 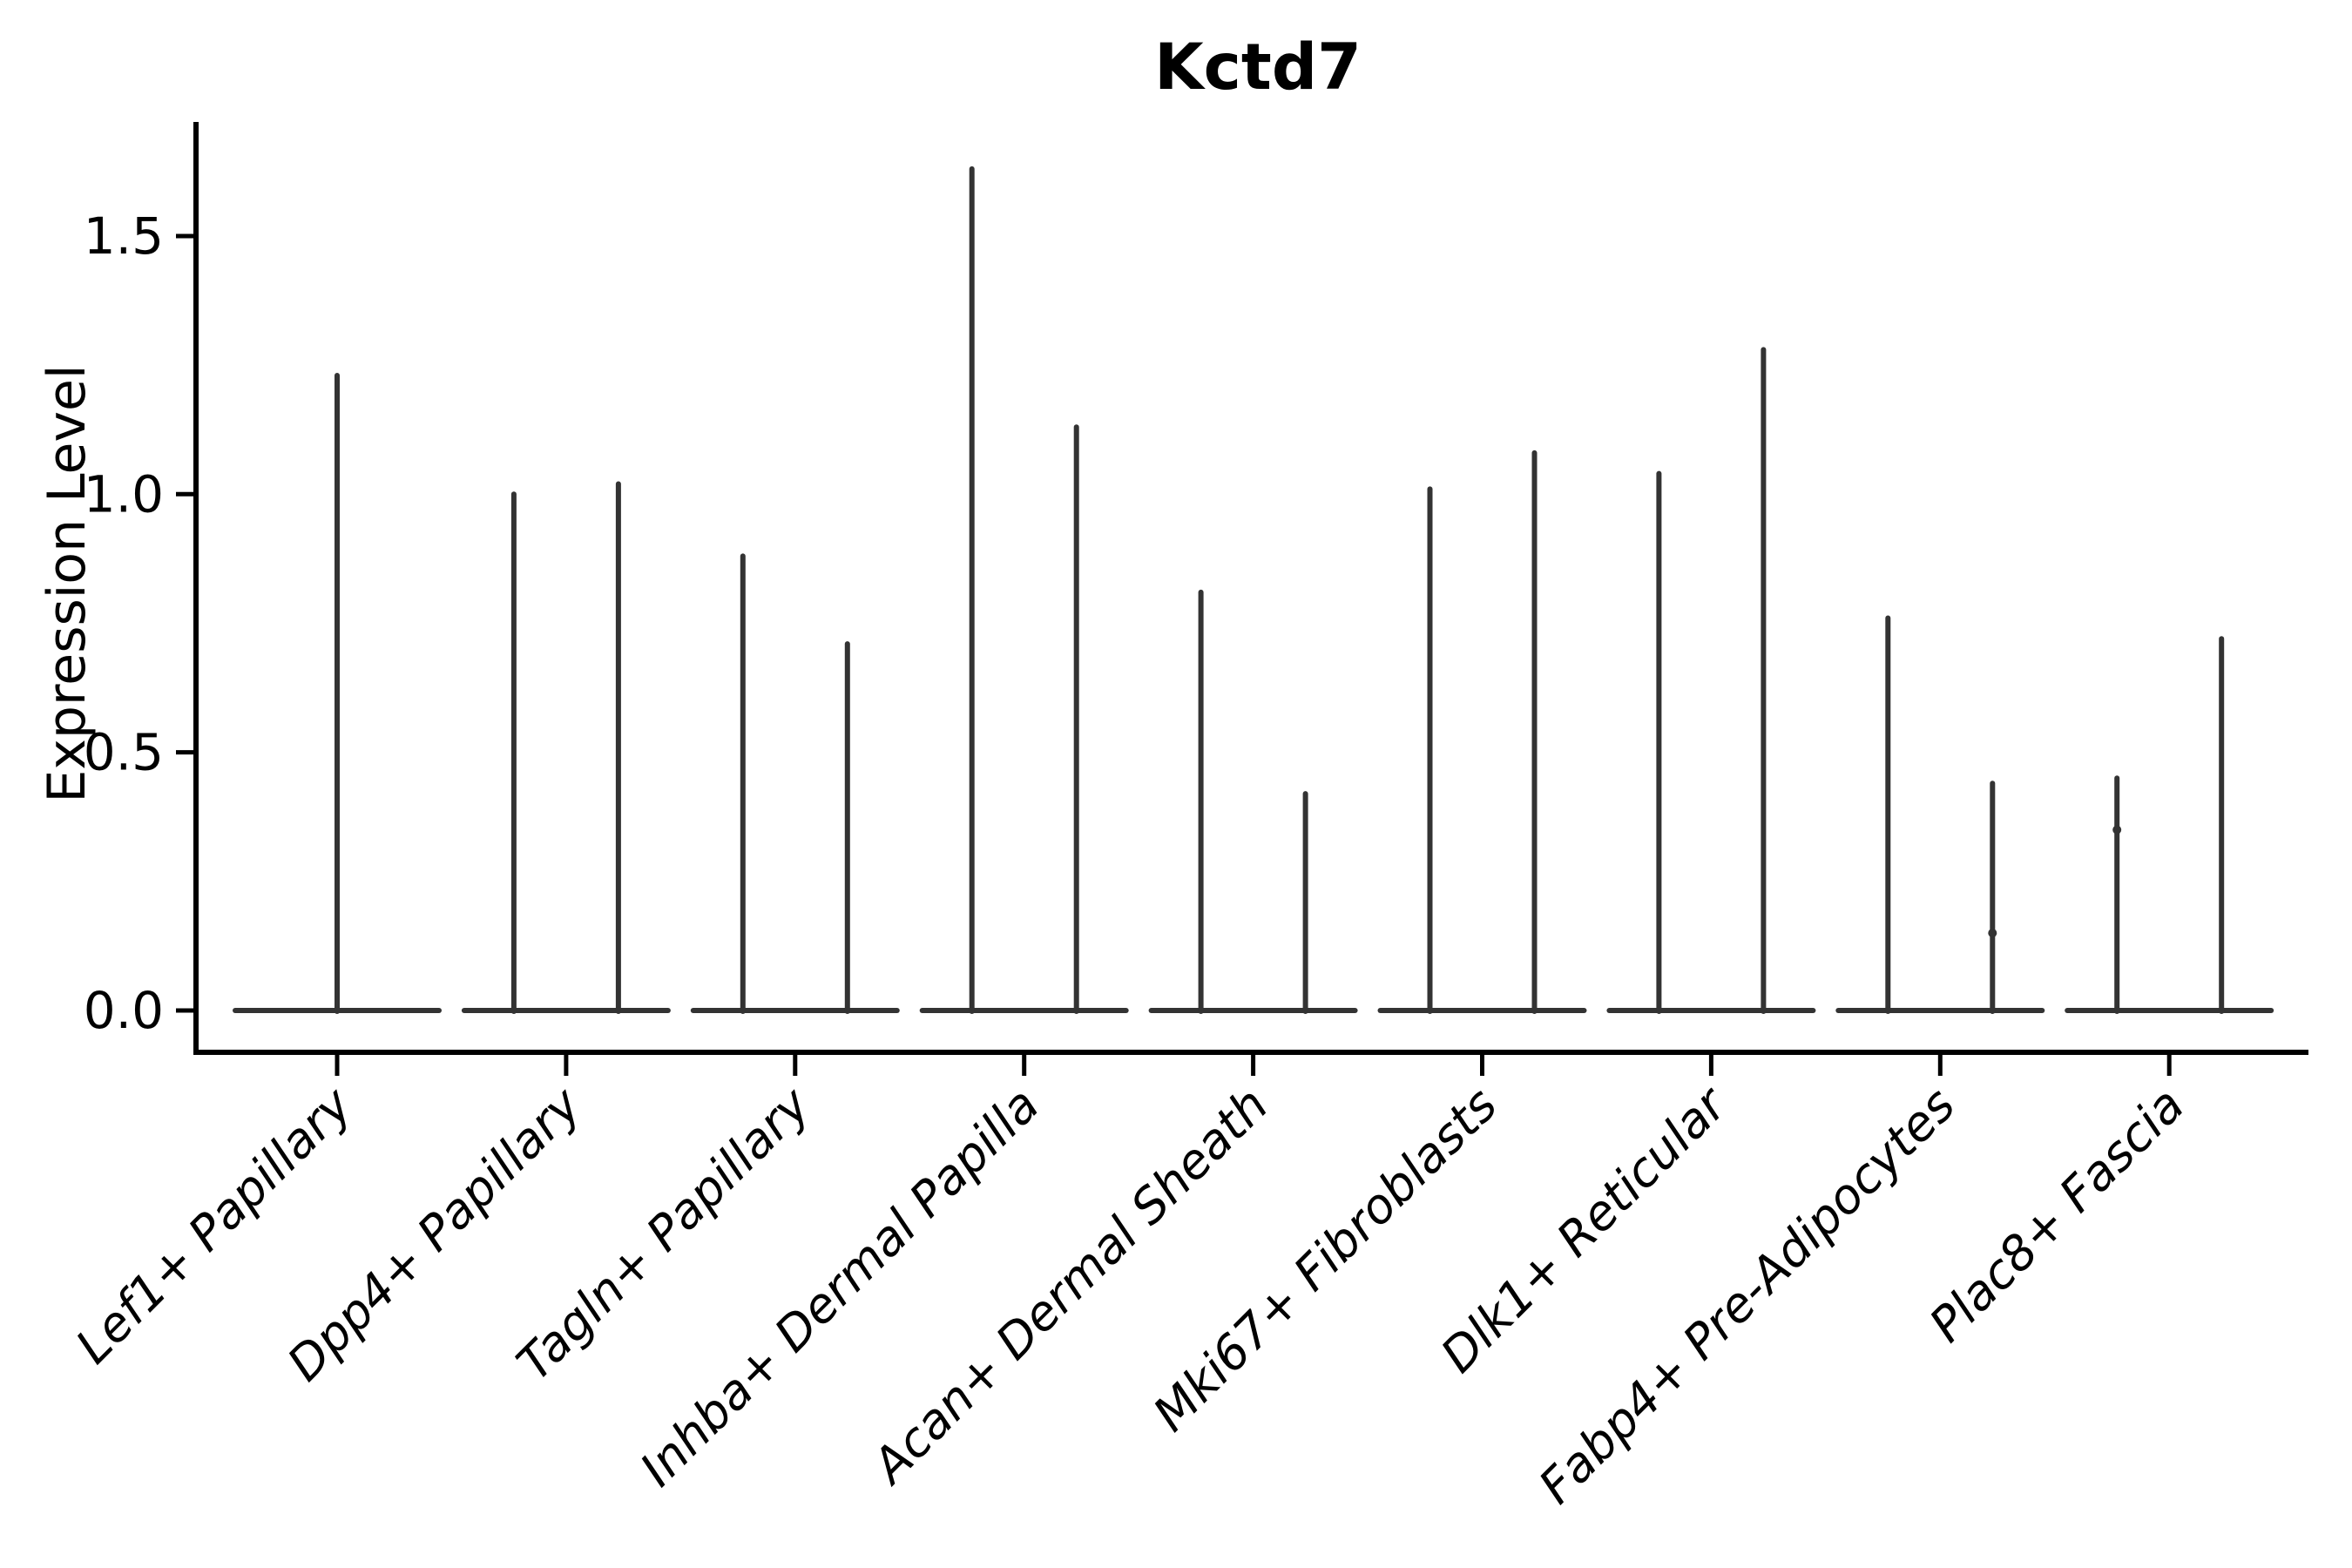 I want to click on y-tick-label: 0.0, so click(x=124, y=1011).